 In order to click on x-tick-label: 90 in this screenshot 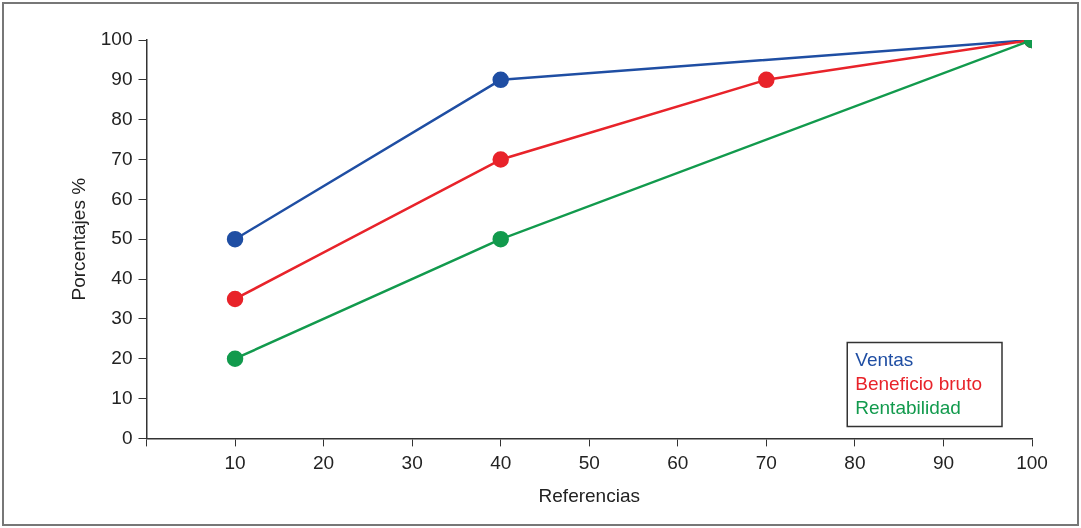, I will do `click(943, 463)`.